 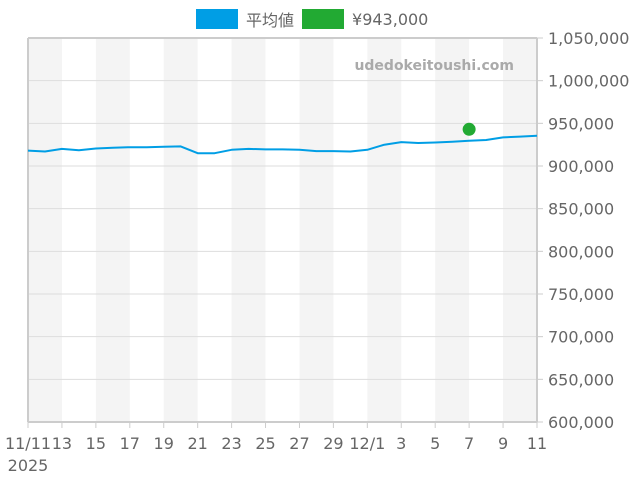 What do you see at coordinates (299, 443) in the screenshot?
I see `x-tick-label: 27` at bounding box center [299, 443].